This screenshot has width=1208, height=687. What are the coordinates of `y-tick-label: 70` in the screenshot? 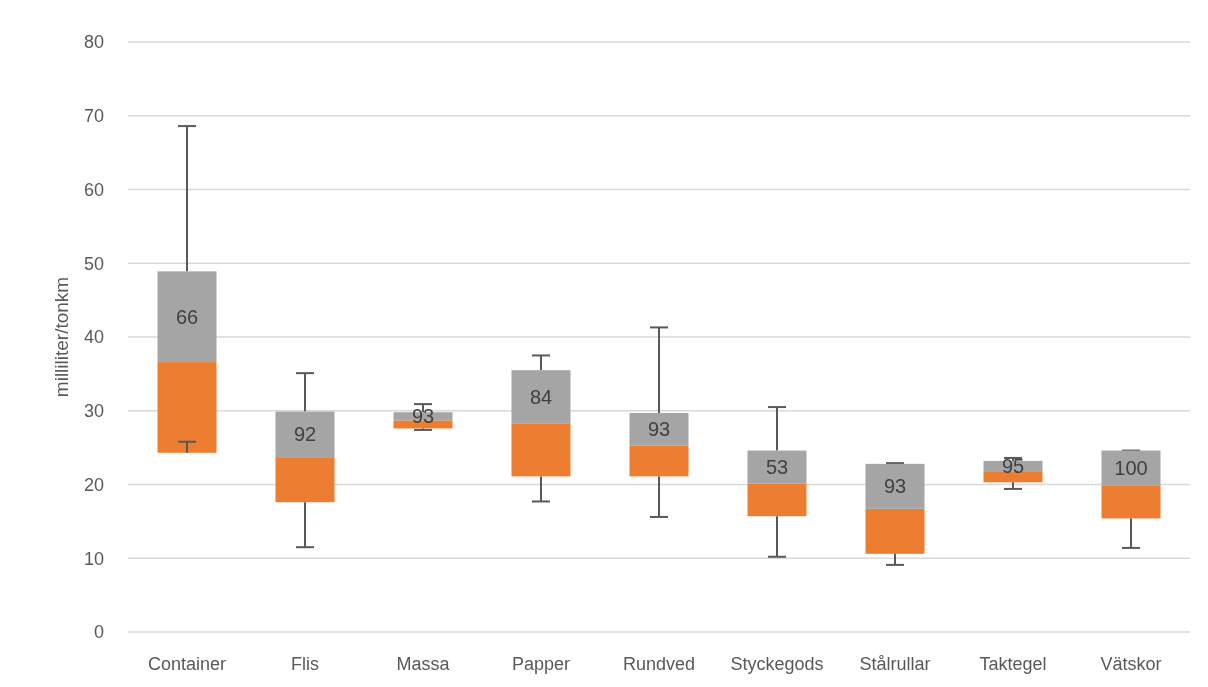 It's located at (93, 116).